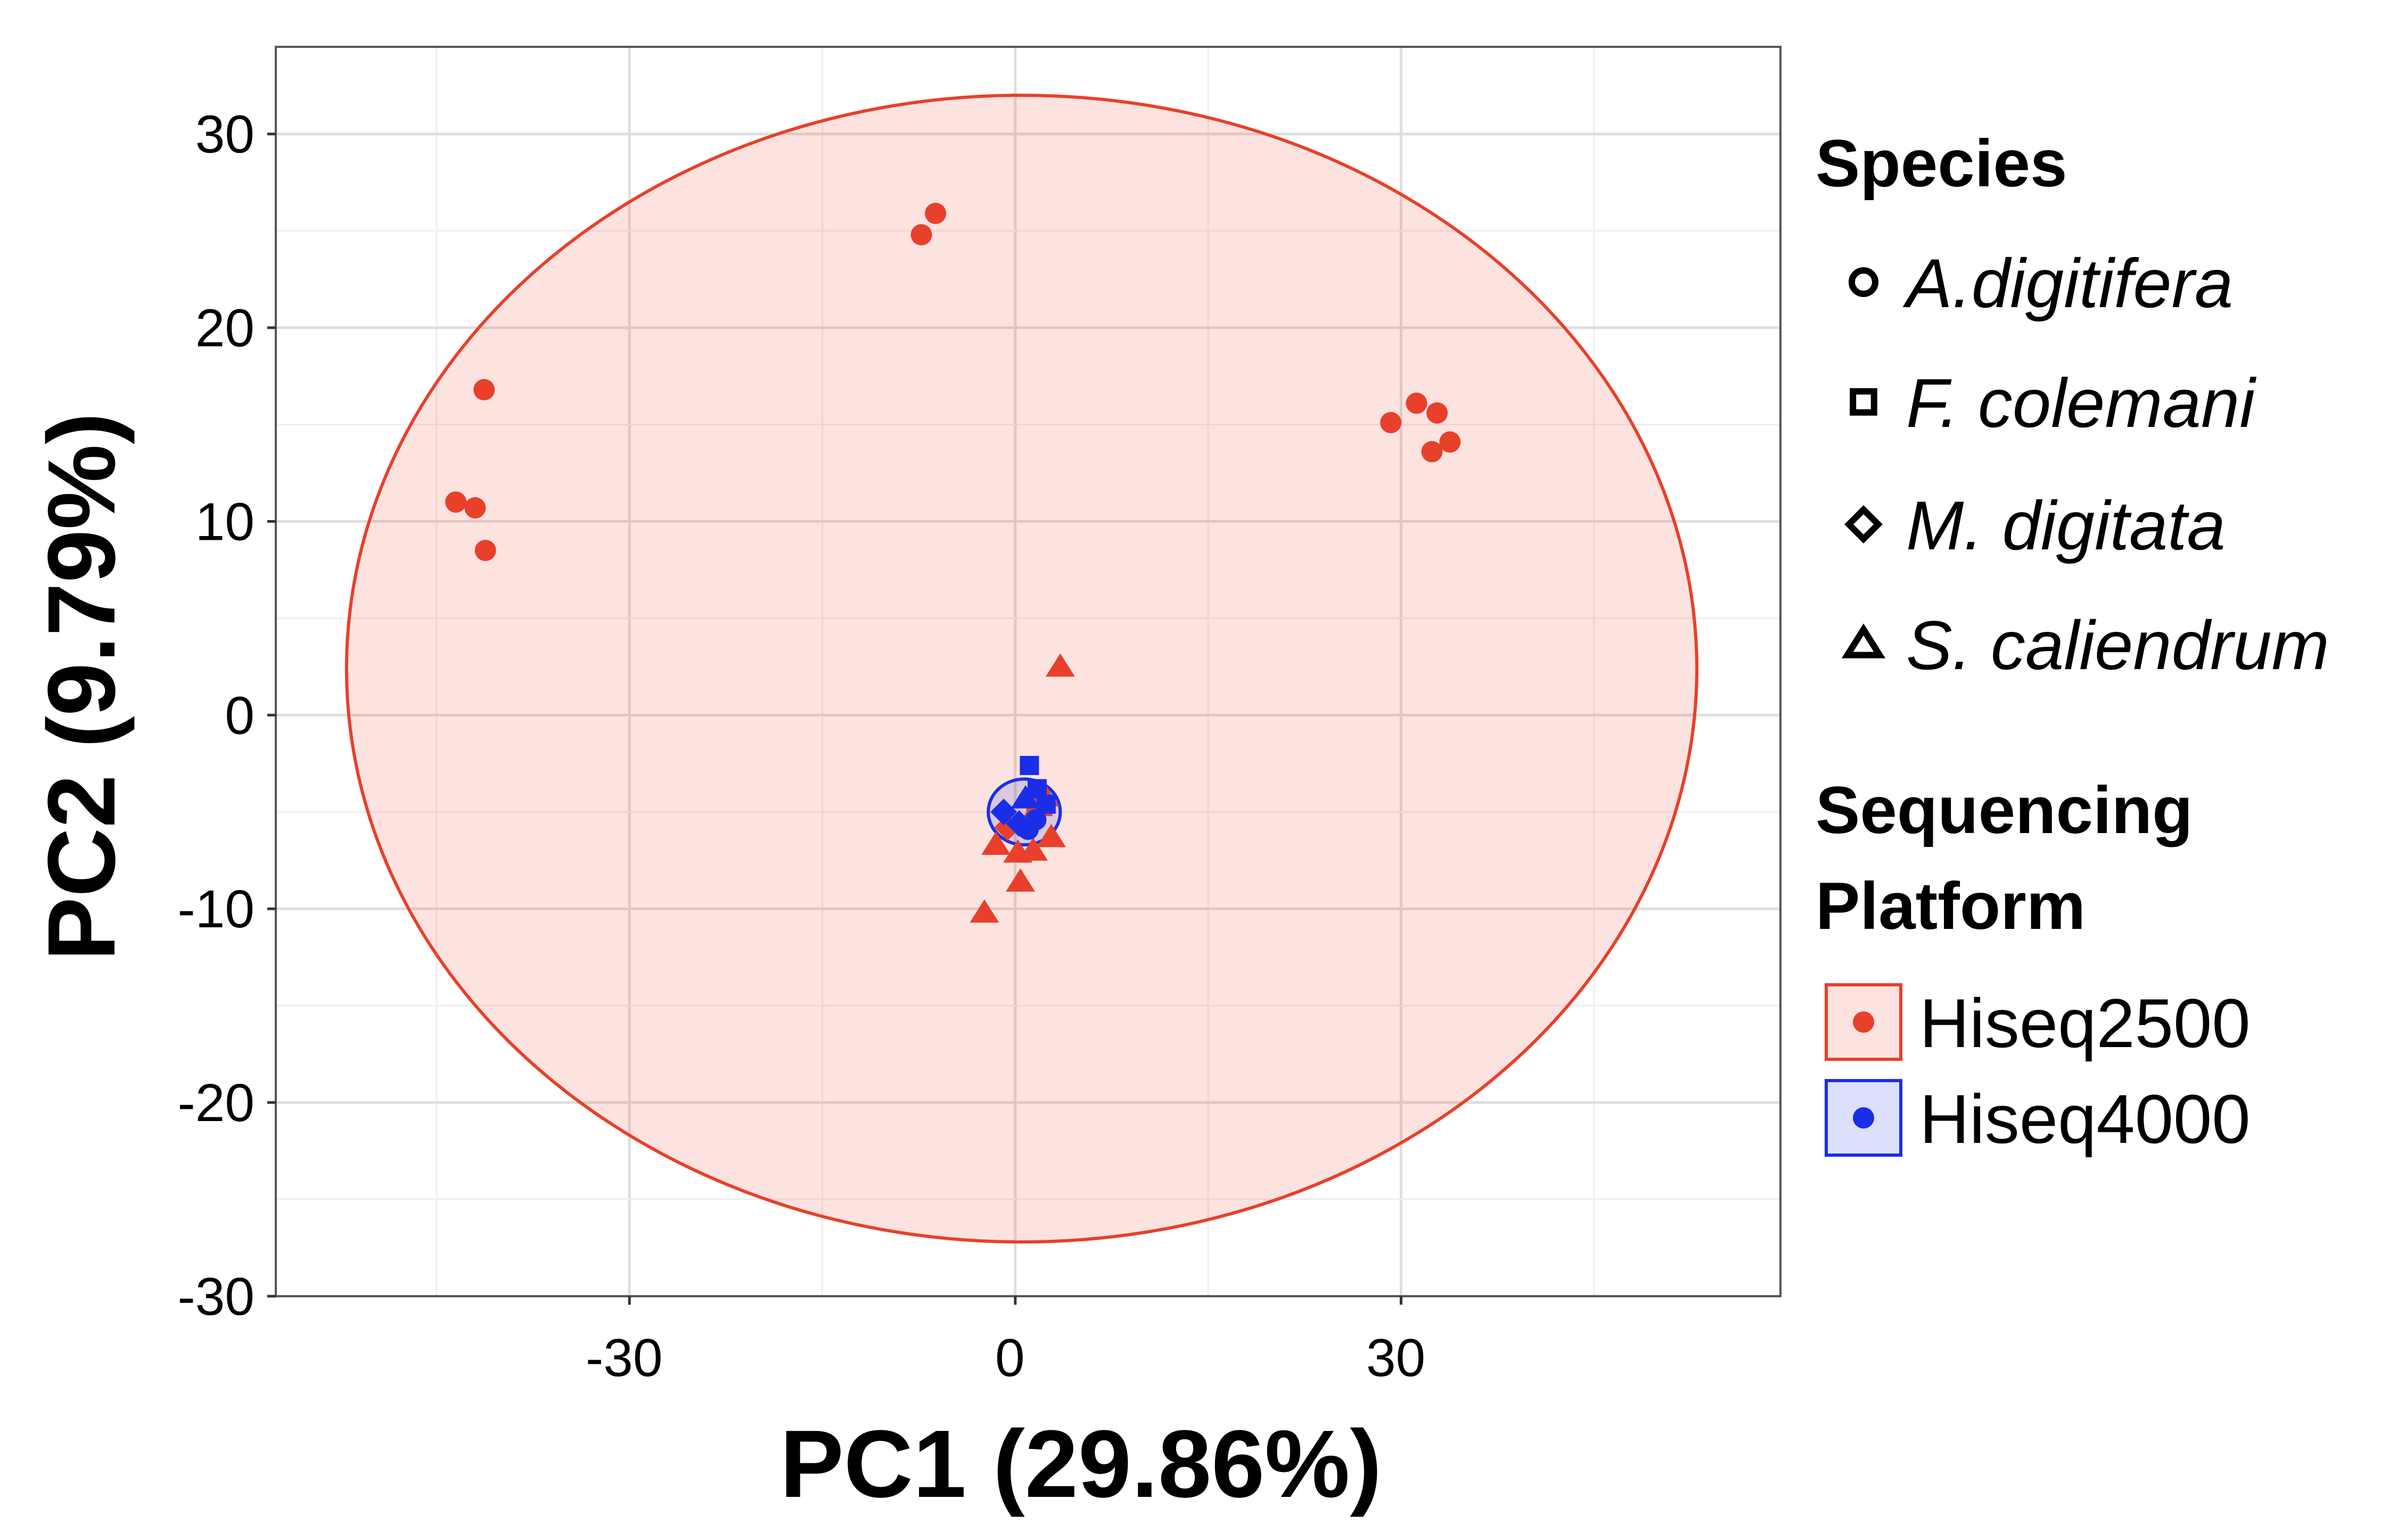 The width and height of the screenshot is (2405, 1540). Describe the element at coordinates (1941, 164) in the screenshot. I see `legend-species-title: Species` at that location.